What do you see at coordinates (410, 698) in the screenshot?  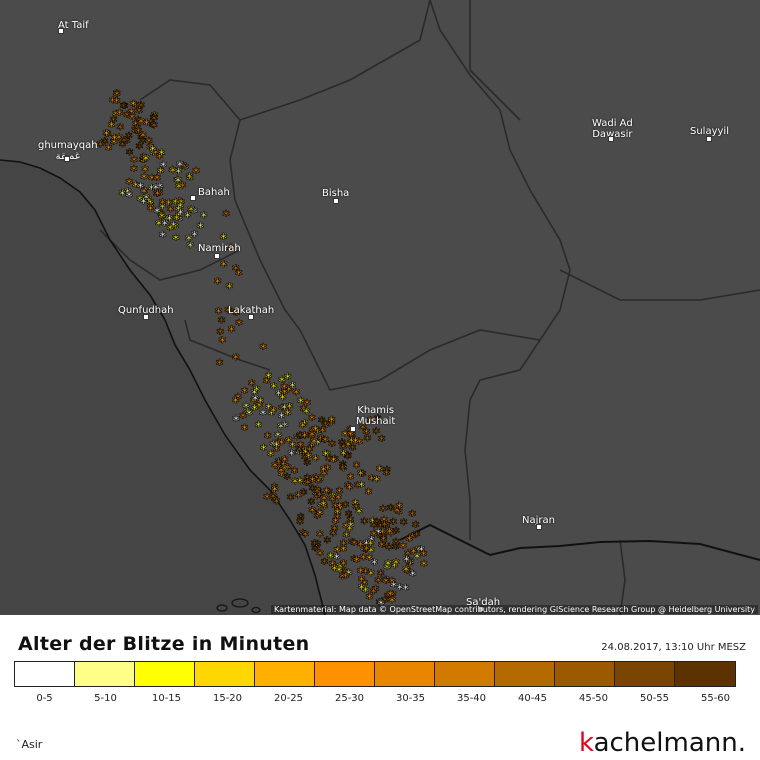 I see `legend-label-30-35: 30-35` at bounding box center [410, 698].